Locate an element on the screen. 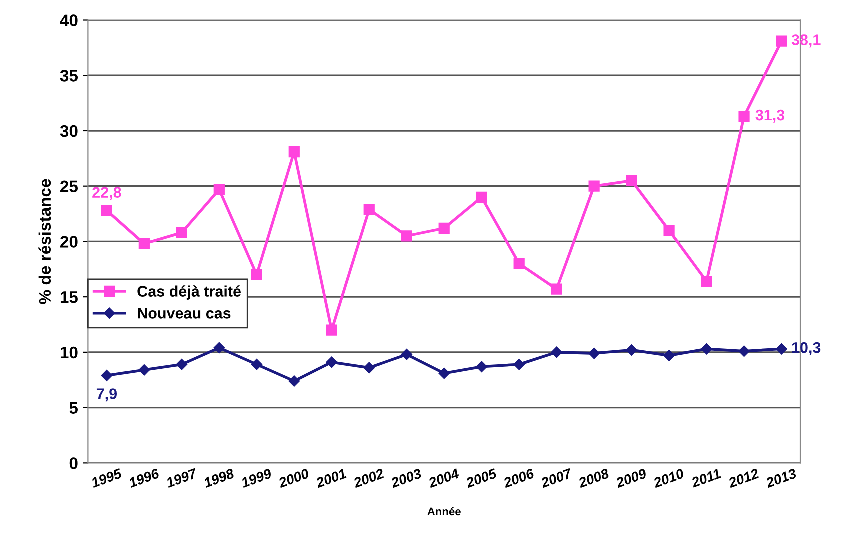 This screenshot has width=848, height=533. y-tick-label: 5 is located at coordinates (74, 408).